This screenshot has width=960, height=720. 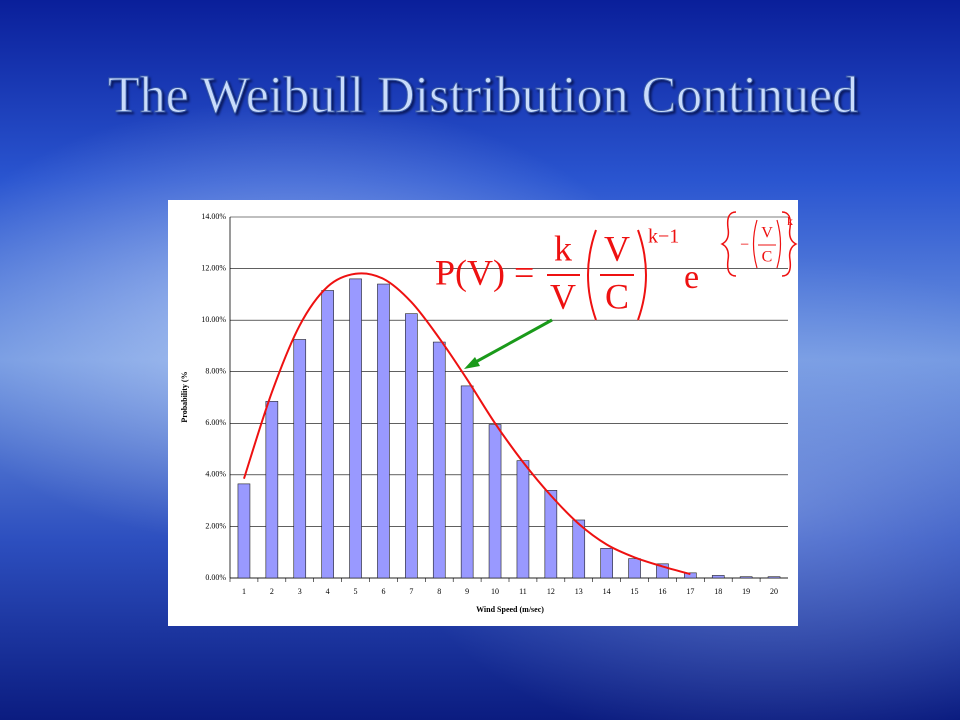 What do you see at coordinates (215, 577) in the screenshot?
I see `y-tick-label: 0.00%` at bounding box center [215, 577].